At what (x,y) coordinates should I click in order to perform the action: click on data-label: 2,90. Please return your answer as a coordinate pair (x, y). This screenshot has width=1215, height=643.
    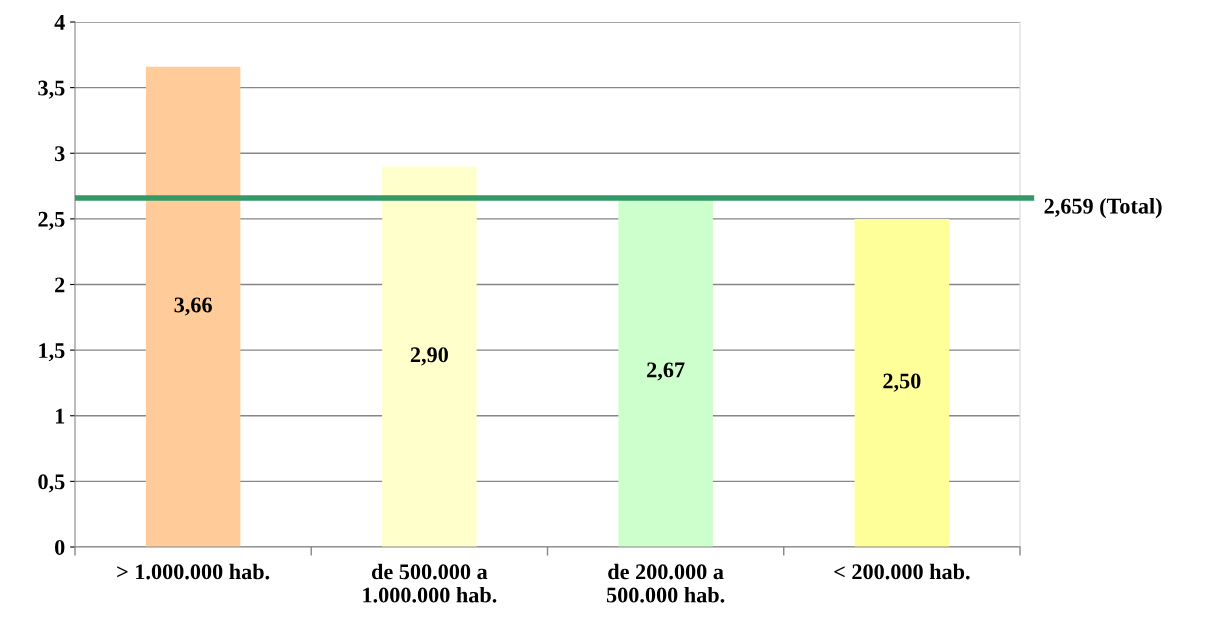
    Looking at the image, I should click on (429, 356).